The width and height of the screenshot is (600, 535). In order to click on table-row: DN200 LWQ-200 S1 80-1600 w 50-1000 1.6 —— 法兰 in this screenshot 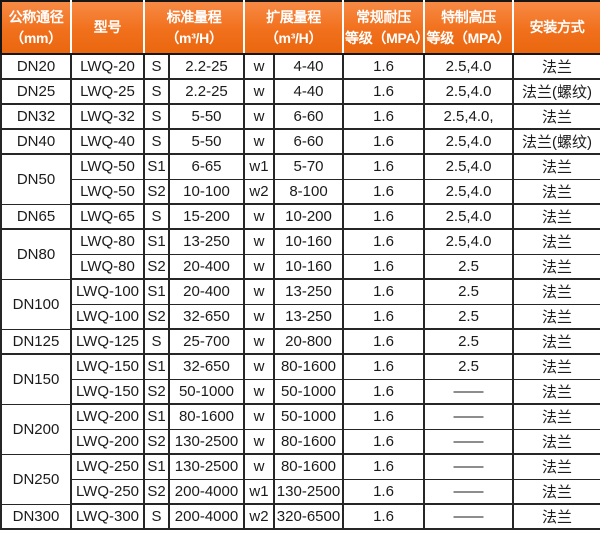, I will do `click(300, 429)`.